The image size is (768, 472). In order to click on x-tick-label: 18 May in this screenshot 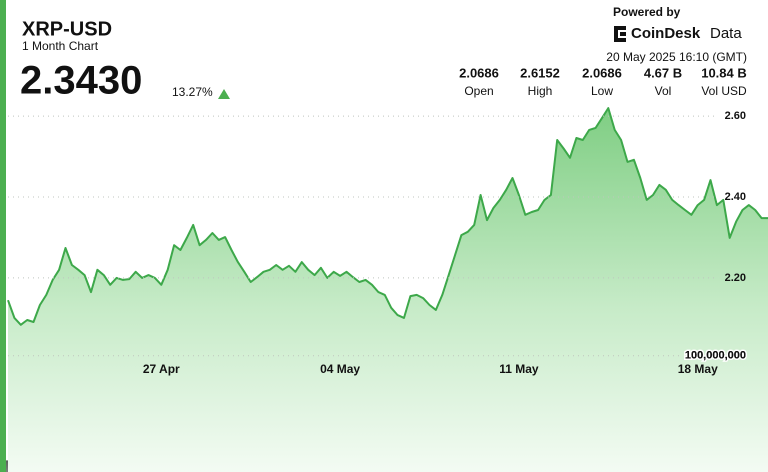, I will do `click(698, 369)`.